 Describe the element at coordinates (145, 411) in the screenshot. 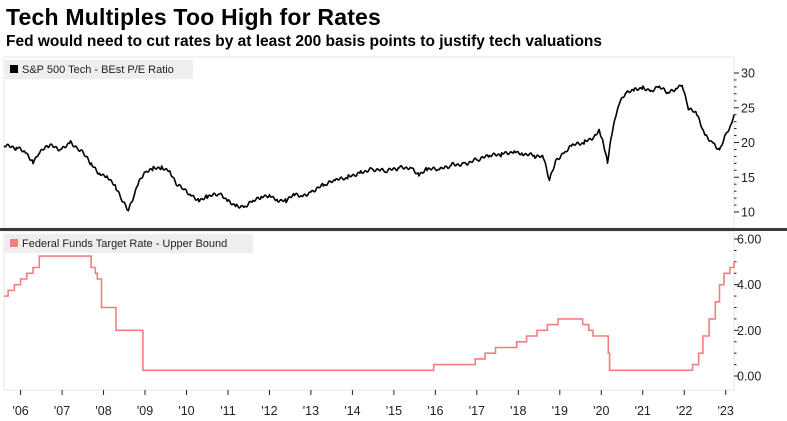

I see `x-tick-label: '09` at that location.